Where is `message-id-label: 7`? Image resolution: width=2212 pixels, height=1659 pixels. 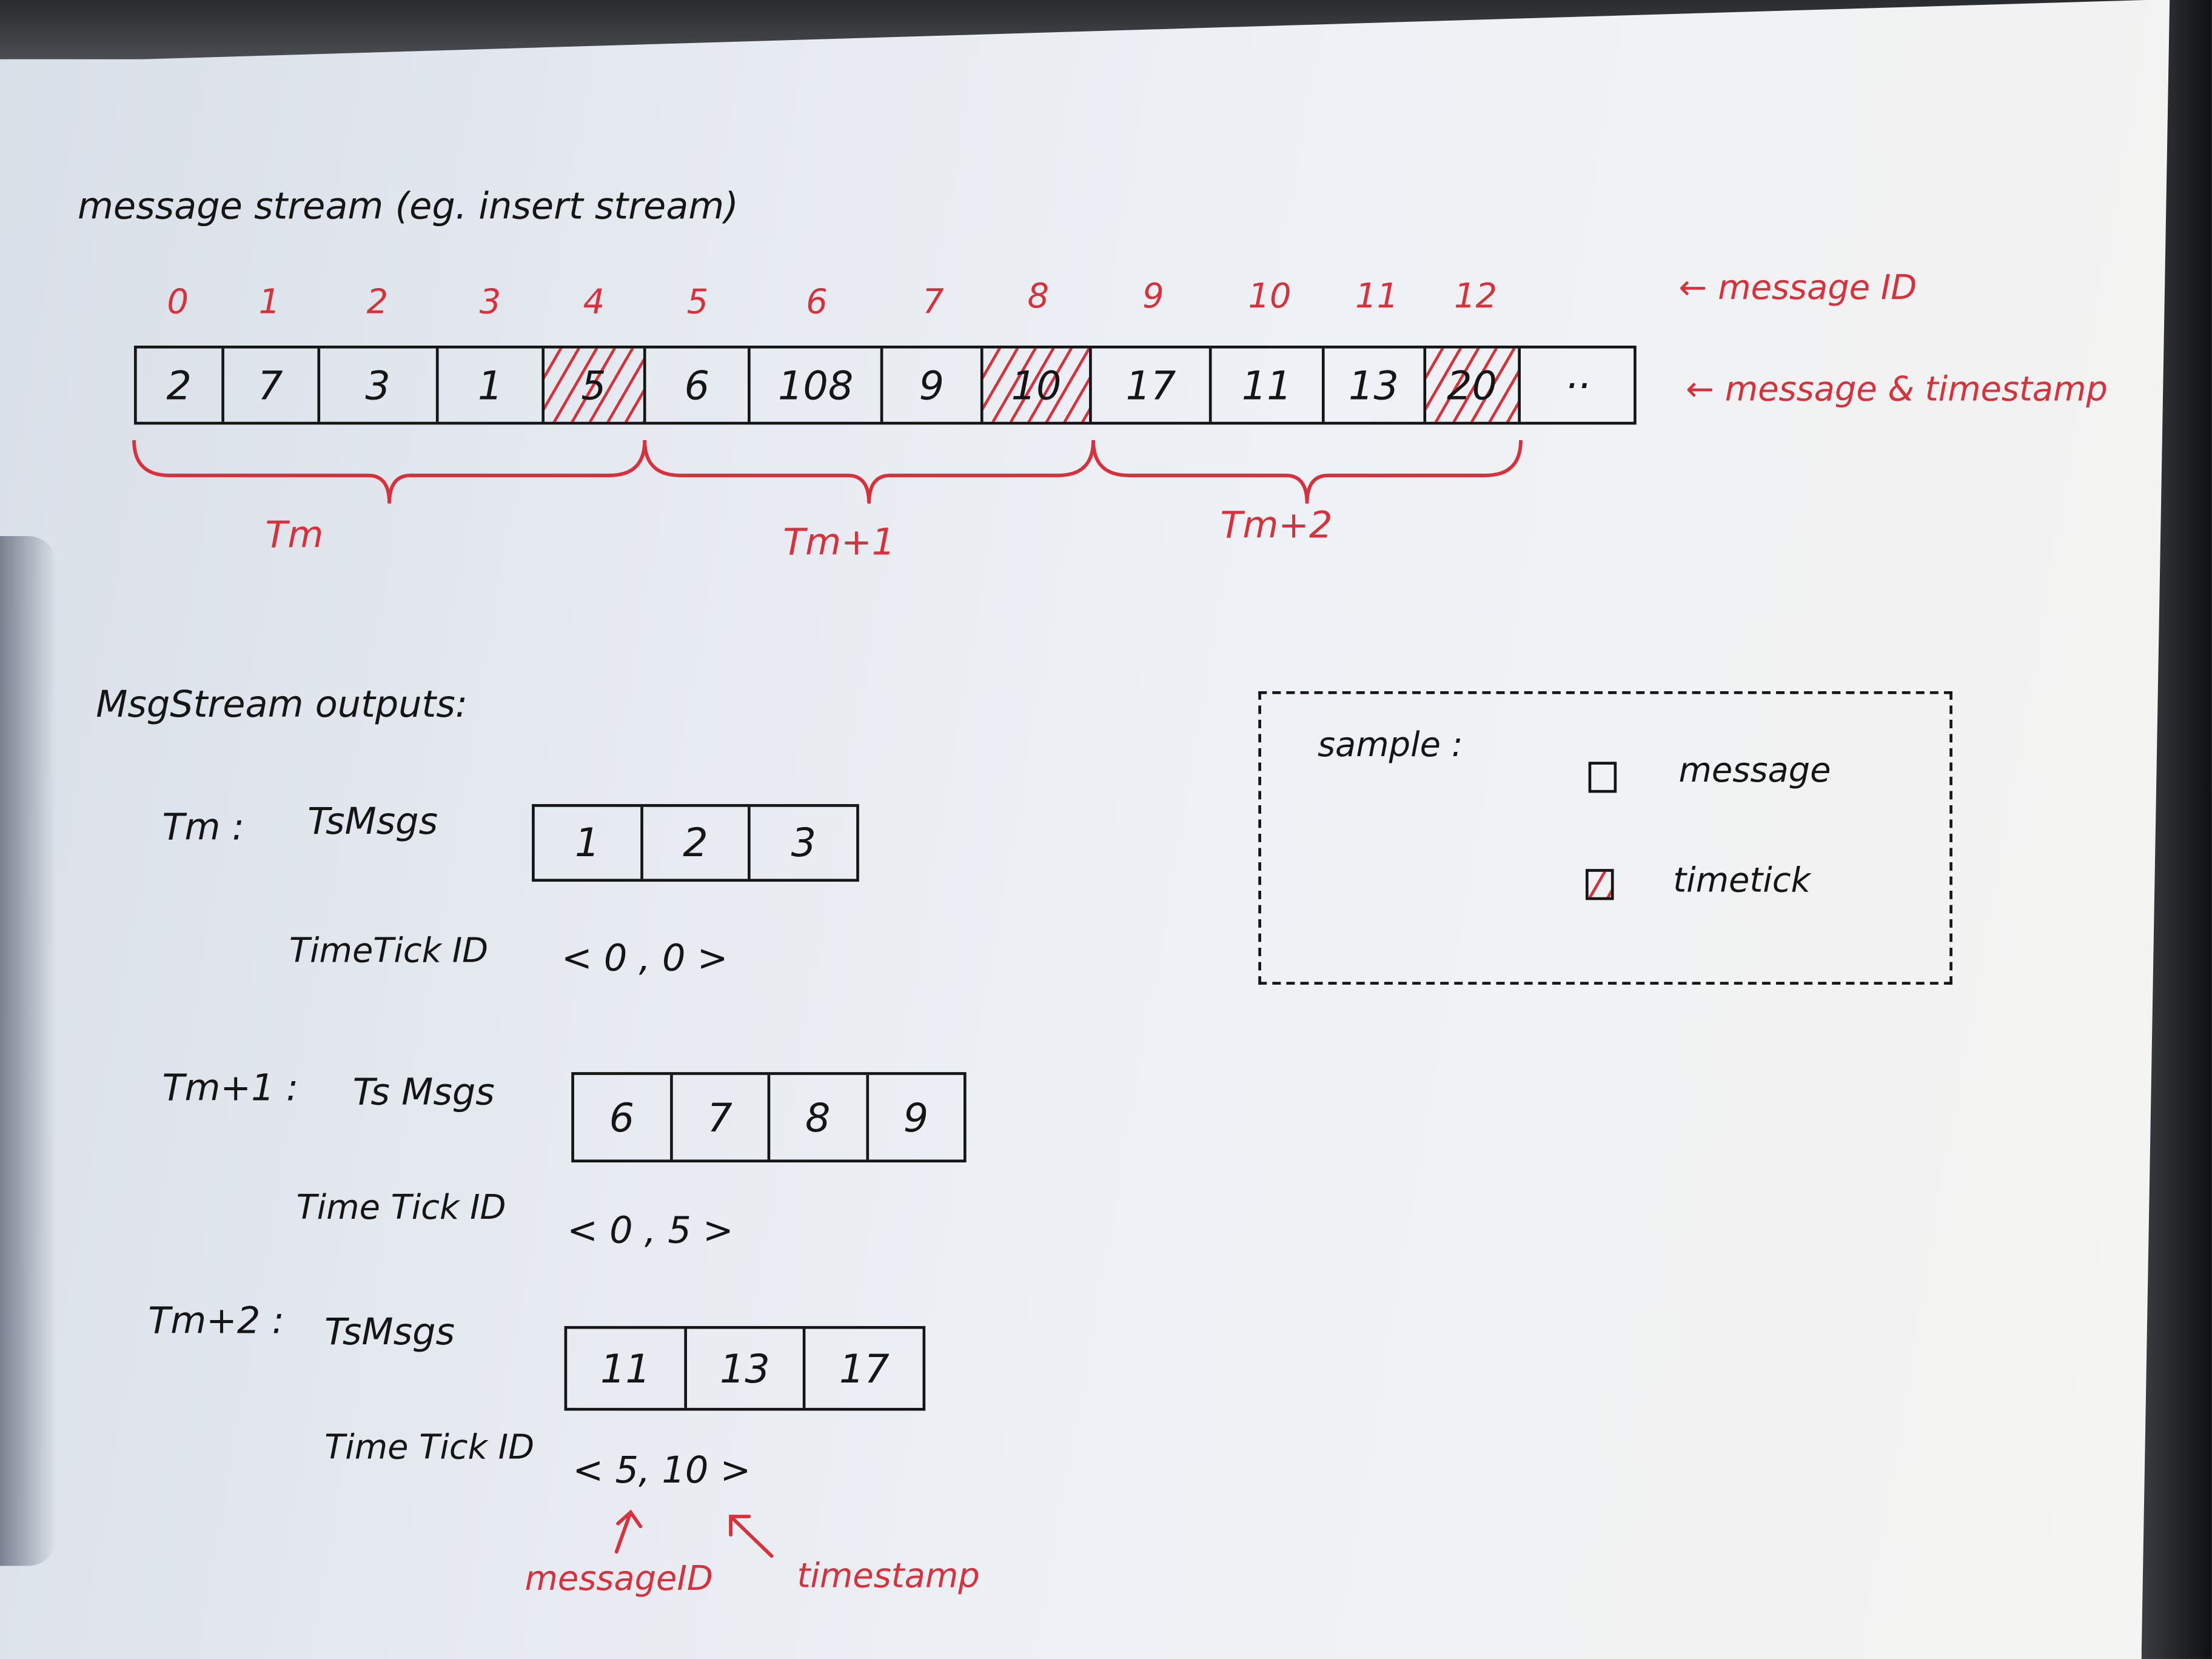 message-id-label: 7 is located at coordinates (933, 302).